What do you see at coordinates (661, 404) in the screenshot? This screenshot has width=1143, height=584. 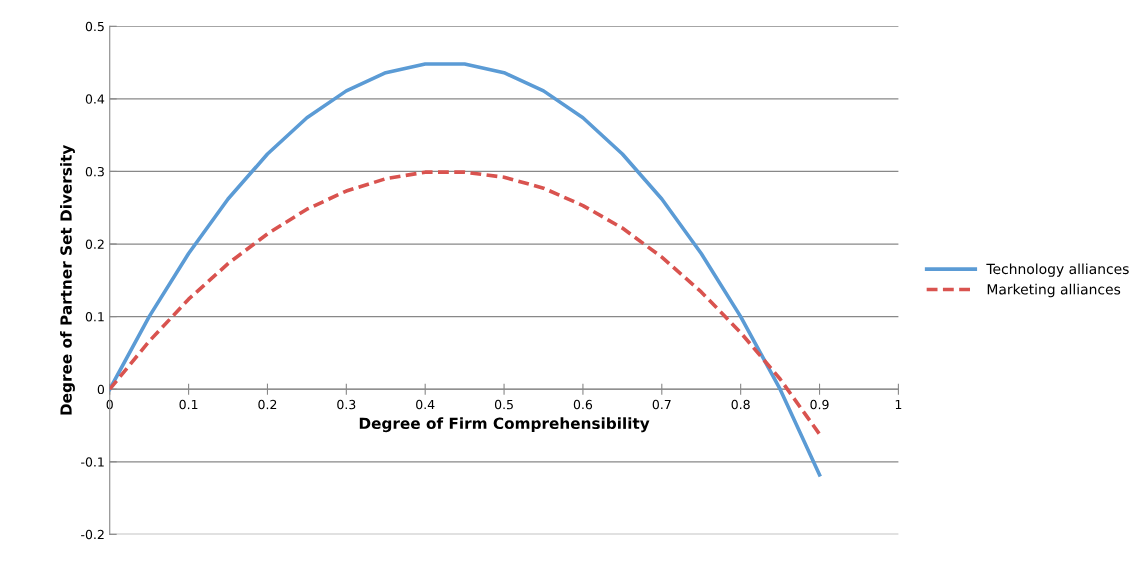 I see `x-tick-label: 0.7` at bounding box center [661, 404].